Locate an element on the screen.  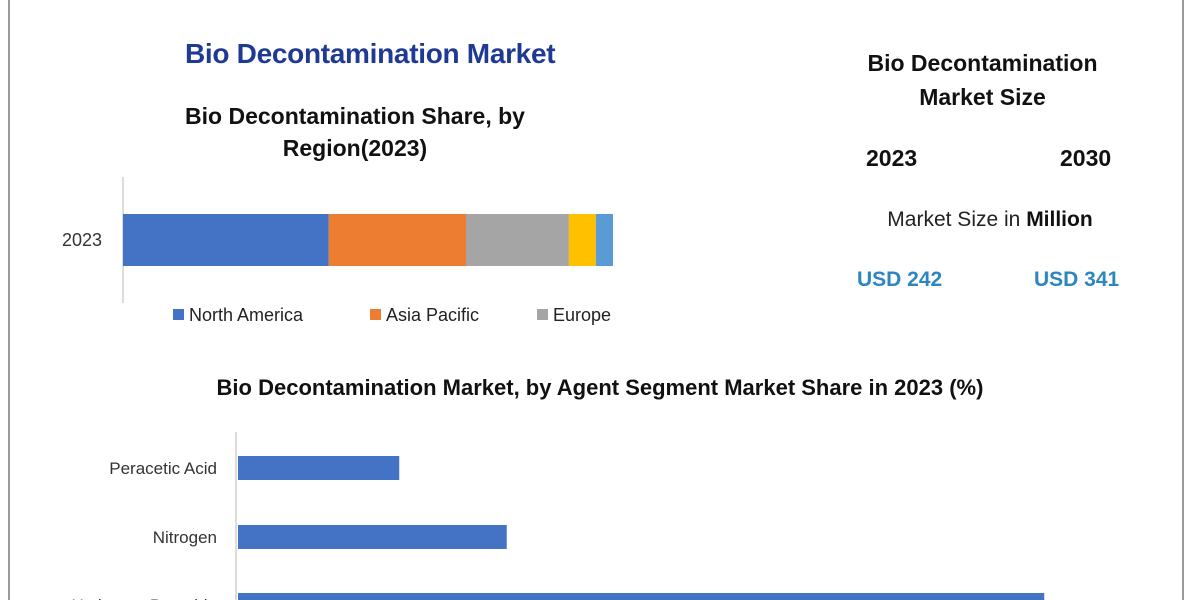
market-size-unit: Market Size in Million is located at coordinates (990, 220).